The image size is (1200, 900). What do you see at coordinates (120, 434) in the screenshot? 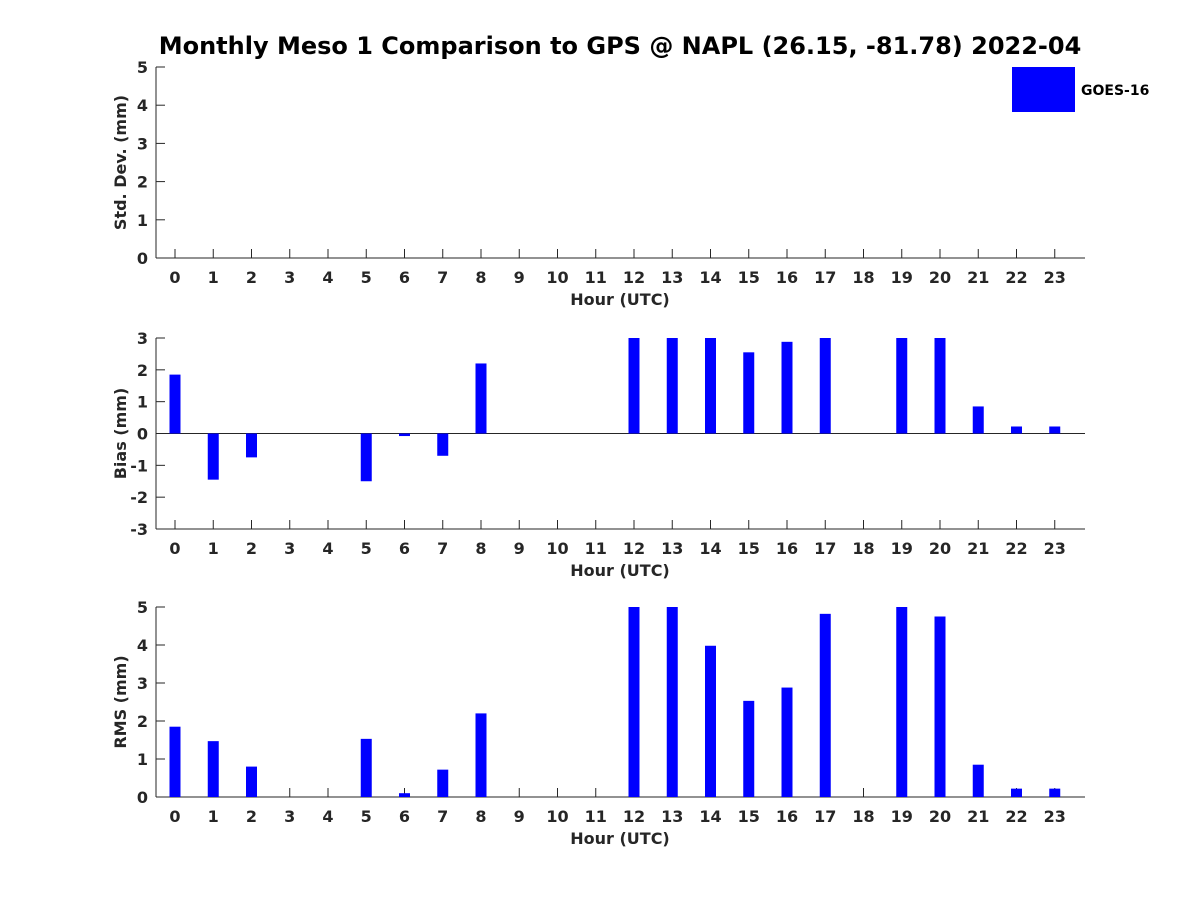
I see `bias-y-label: Bias (mm)` at bounding box center [120, 434].